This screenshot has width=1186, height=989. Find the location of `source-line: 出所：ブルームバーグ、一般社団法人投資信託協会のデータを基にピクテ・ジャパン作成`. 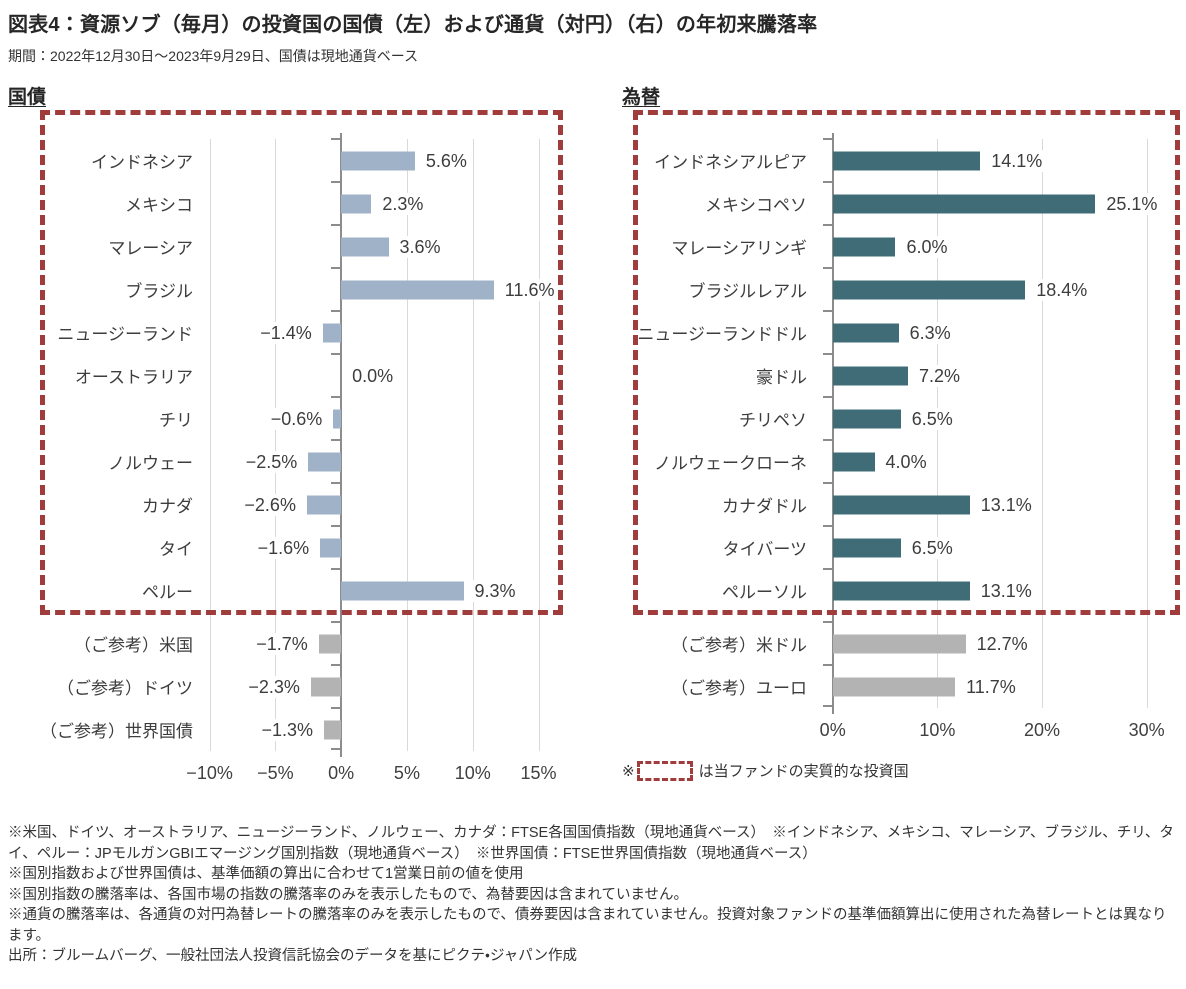

source-line: 出所：ブルームバーグ、一般社団法人投資信託協会のデータを基にピクテ・ジャパン作成 is located at coordinates (292, 956).